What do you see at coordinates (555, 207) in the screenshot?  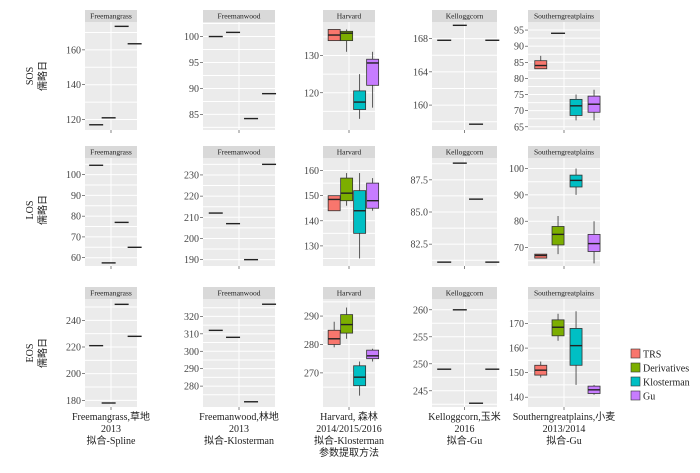 I see `panel-southerngreatplains-row1: Southerngreatplains 70 80 90 100` at bounding box center [555, 207].